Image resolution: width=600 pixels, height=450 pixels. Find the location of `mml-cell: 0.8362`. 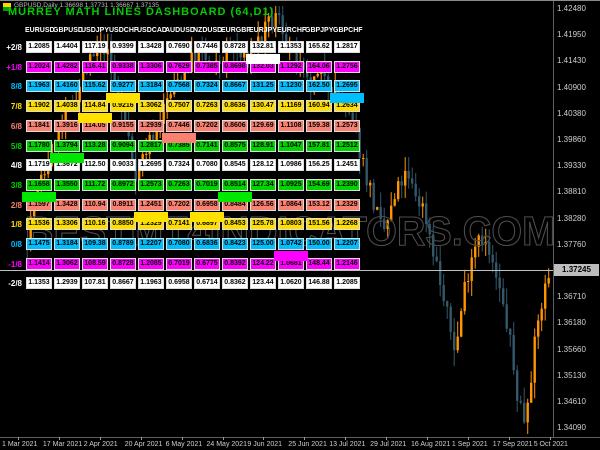

mml-cell: 0.8362 is located at coordinates (235, 283).